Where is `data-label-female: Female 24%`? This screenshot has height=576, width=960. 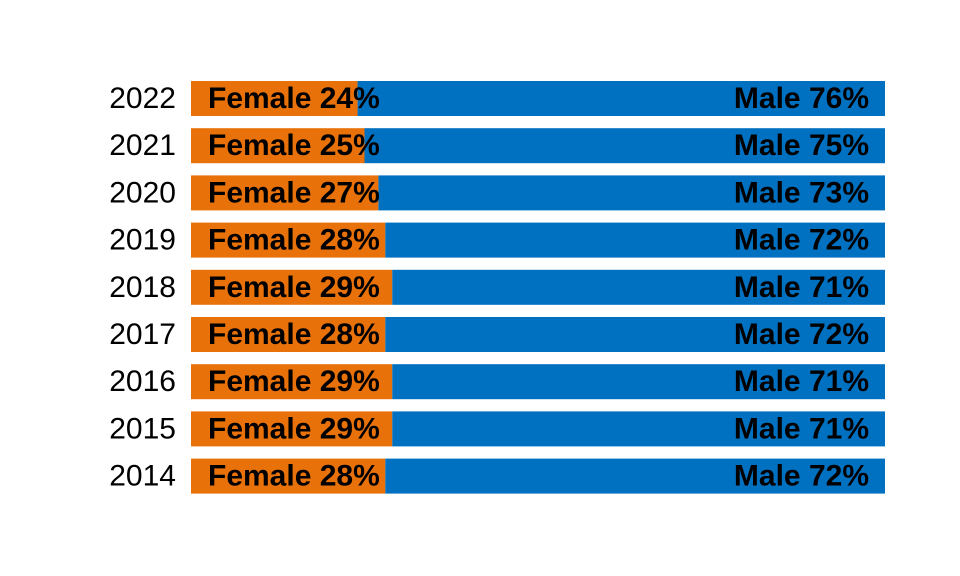
data-label-female: Female 24% is located at coordinates (294, 98).